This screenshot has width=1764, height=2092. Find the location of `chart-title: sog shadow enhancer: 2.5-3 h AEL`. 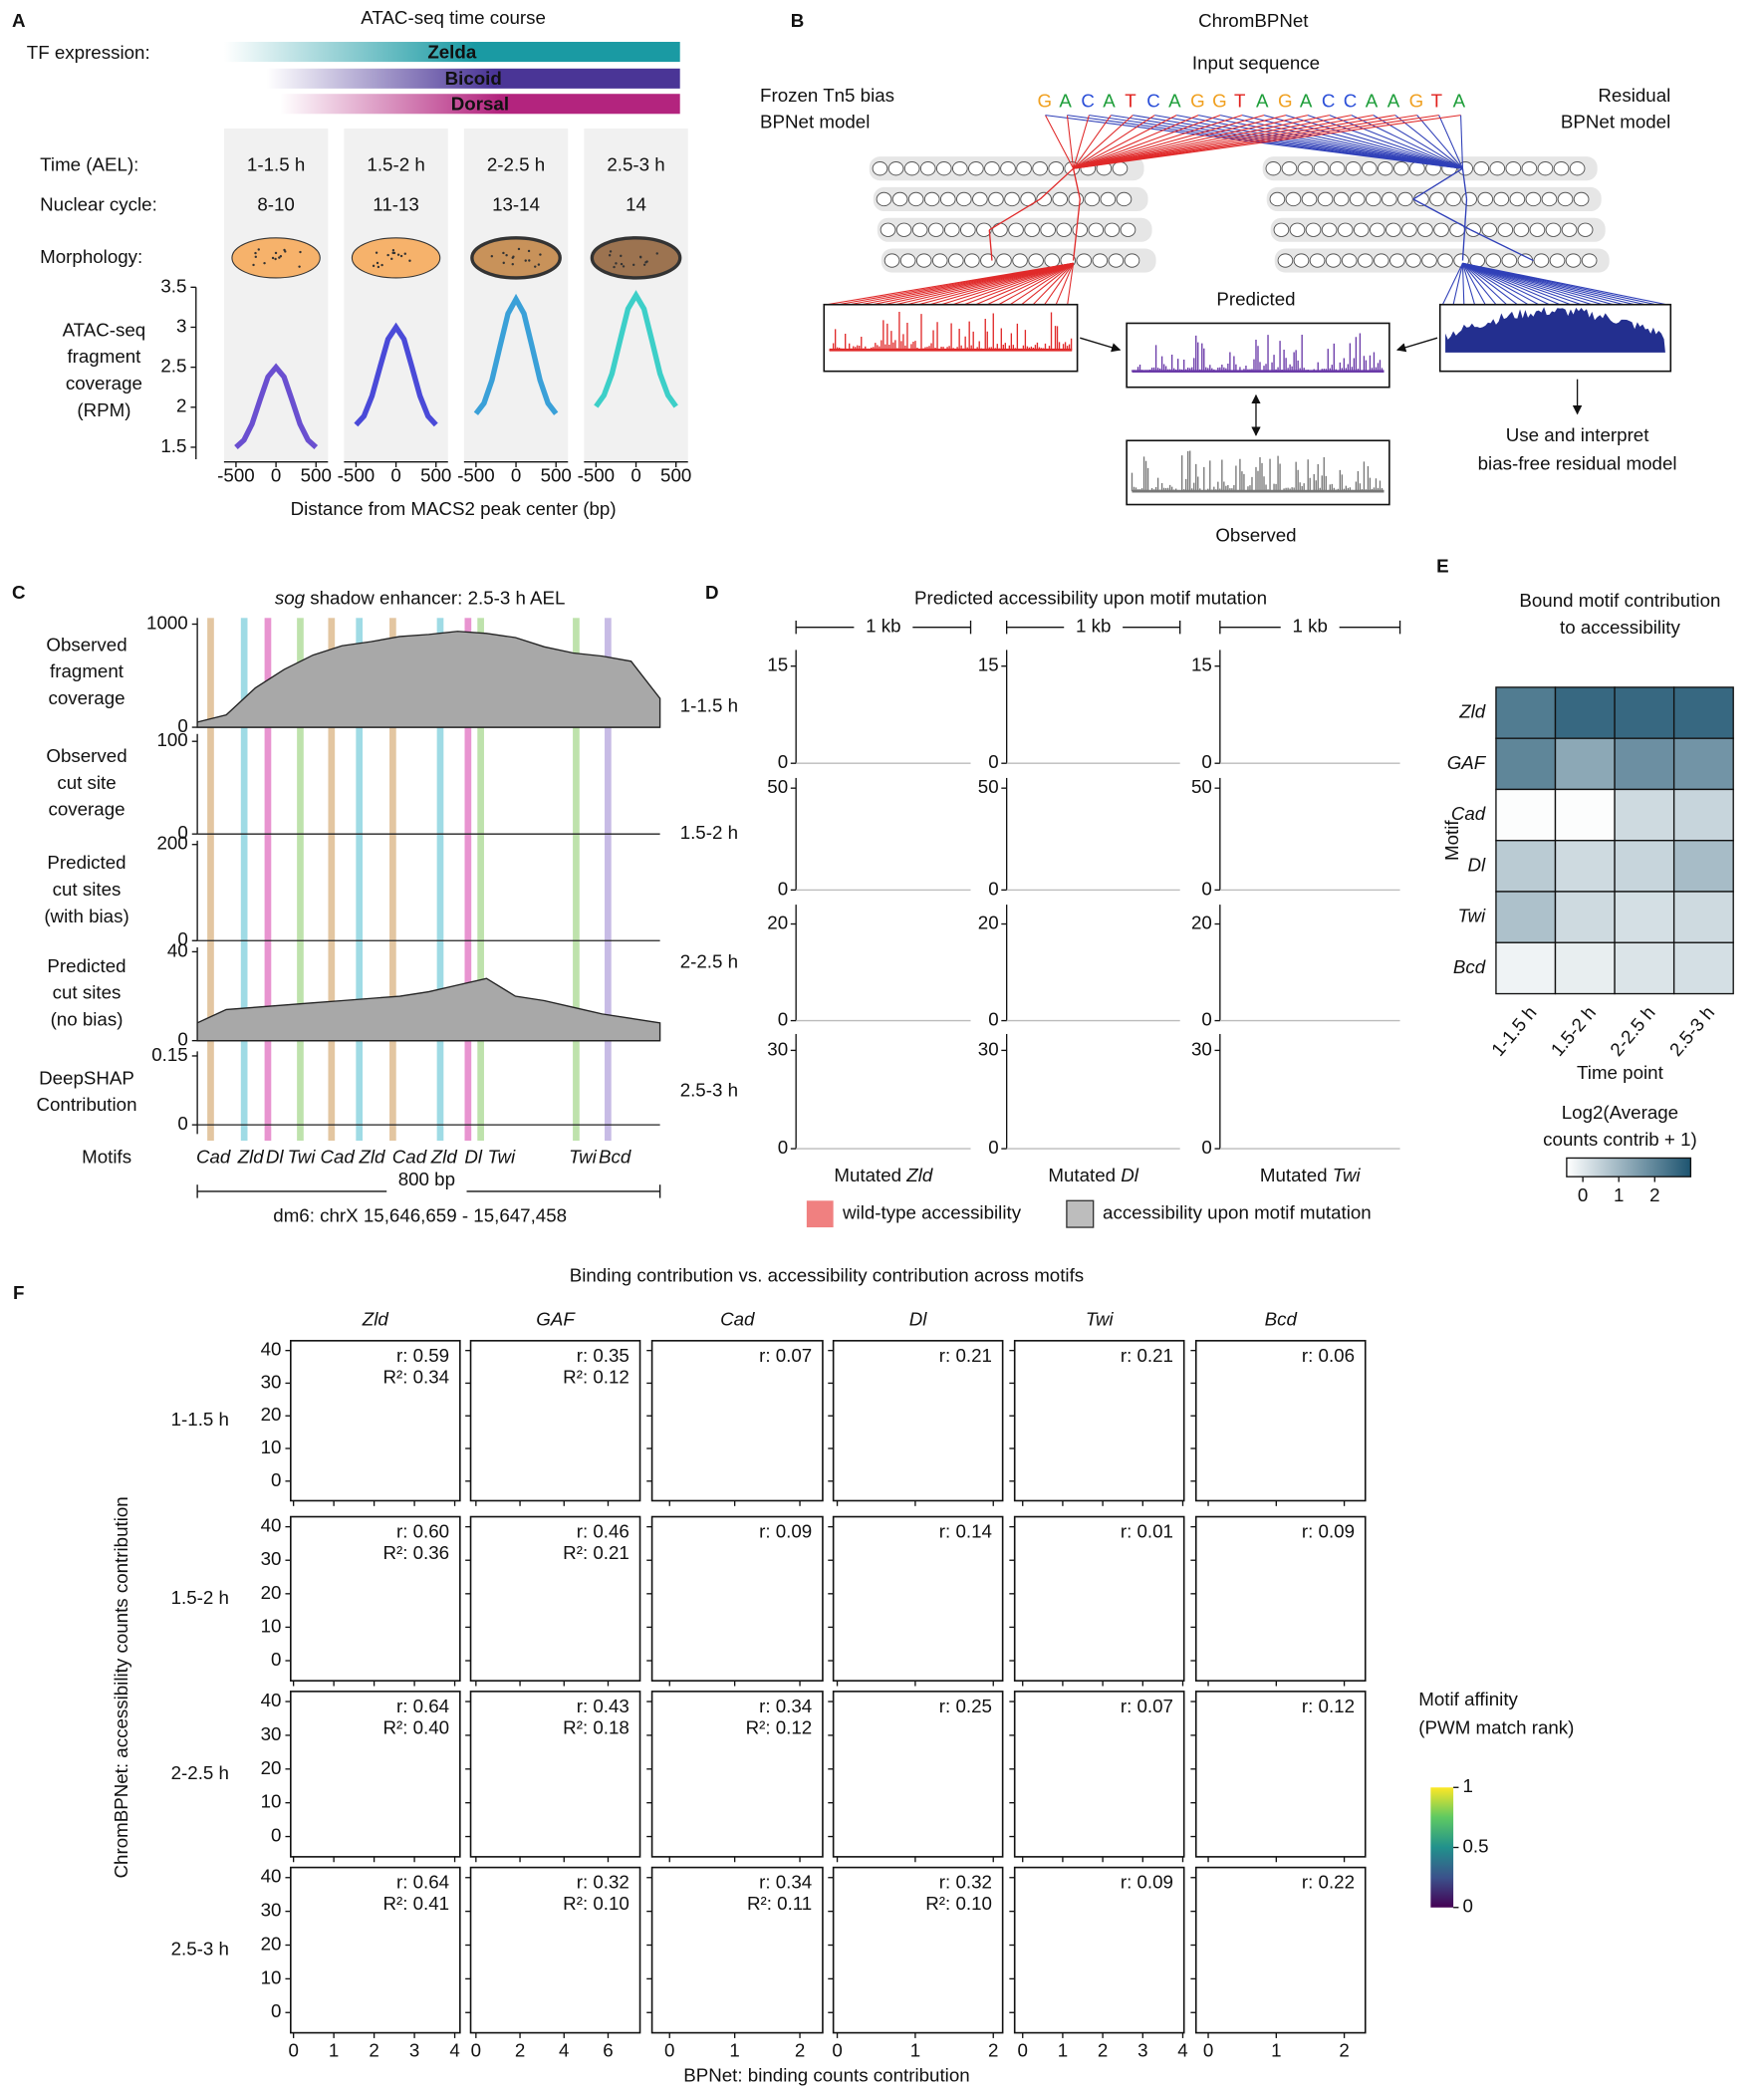

chart-title: sog shadow enhancer: 2.5-3 h AEL is located at coordinates (420, 598).